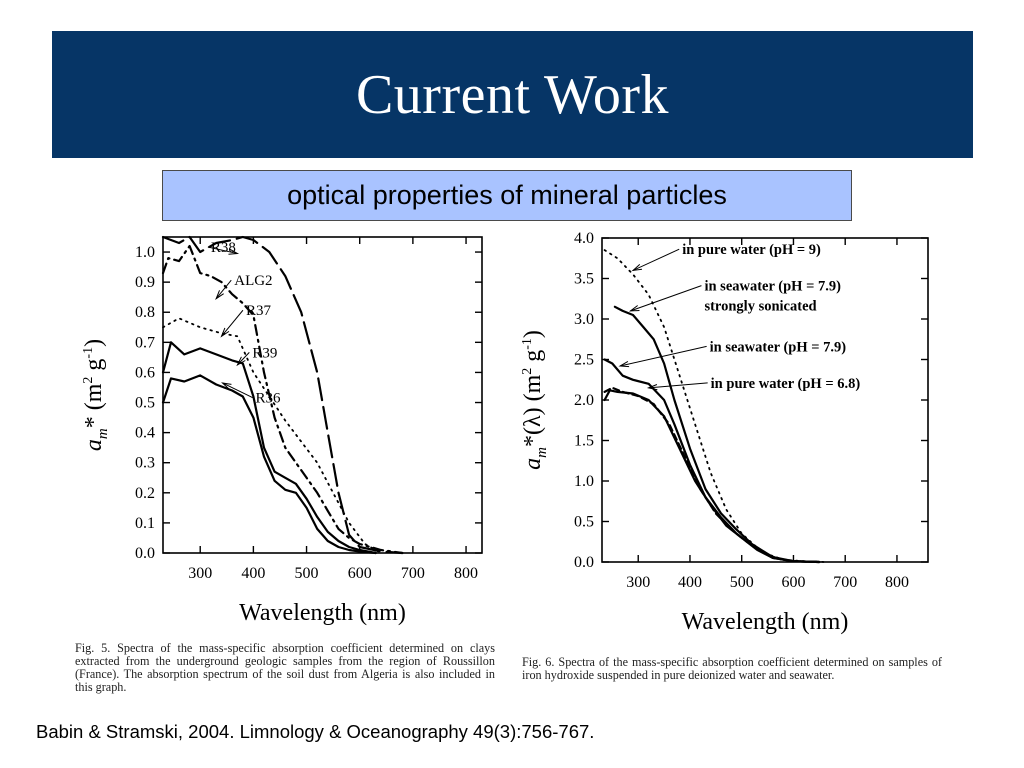  What do you see at coordinates (96, 395) in the screenshot?
I see `y-axis-label: am* (m2 g-1)` at bounding box center [96, 395].